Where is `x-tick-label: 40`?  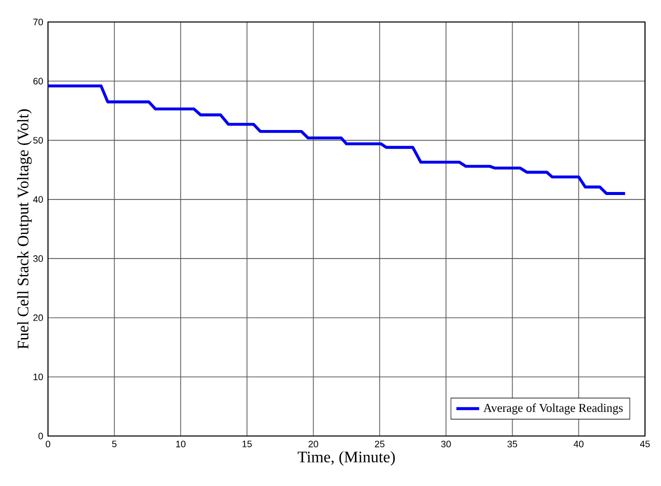
x-tick-label: 40 is located at coordinates (579, 444).